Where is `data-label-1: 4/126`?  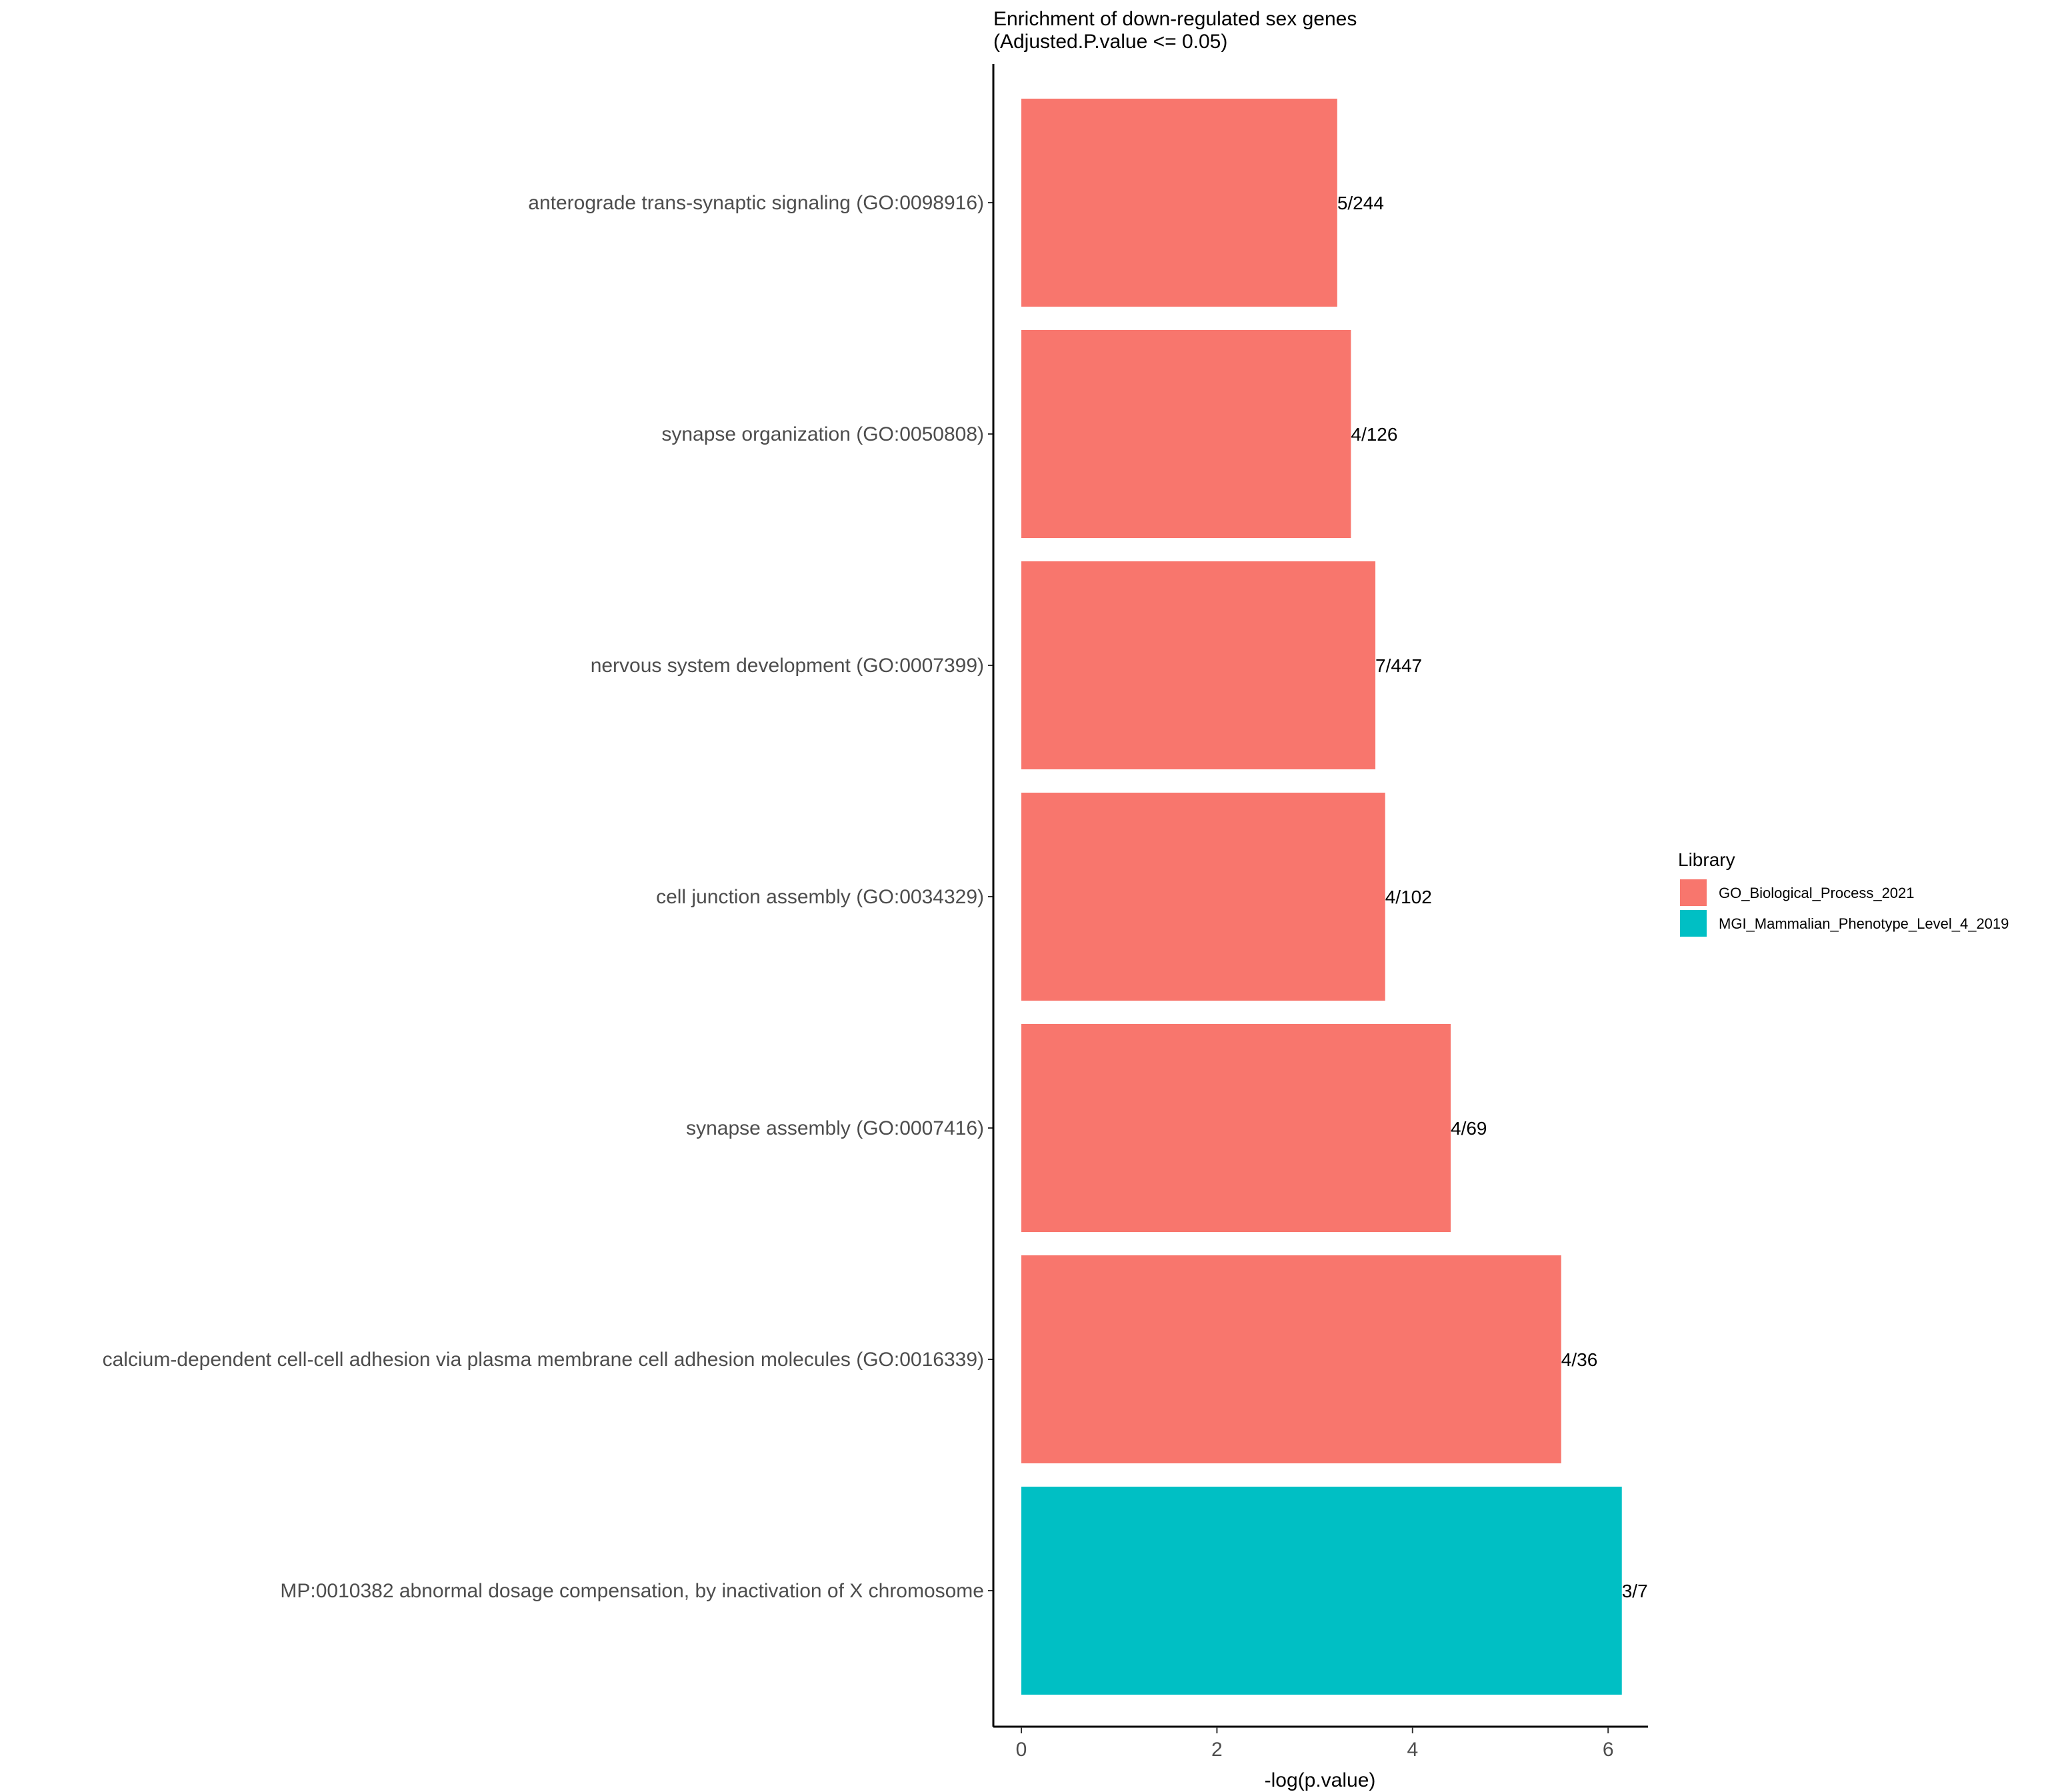
data-label-1: 4/126 is located at coordinates (1374, 434).